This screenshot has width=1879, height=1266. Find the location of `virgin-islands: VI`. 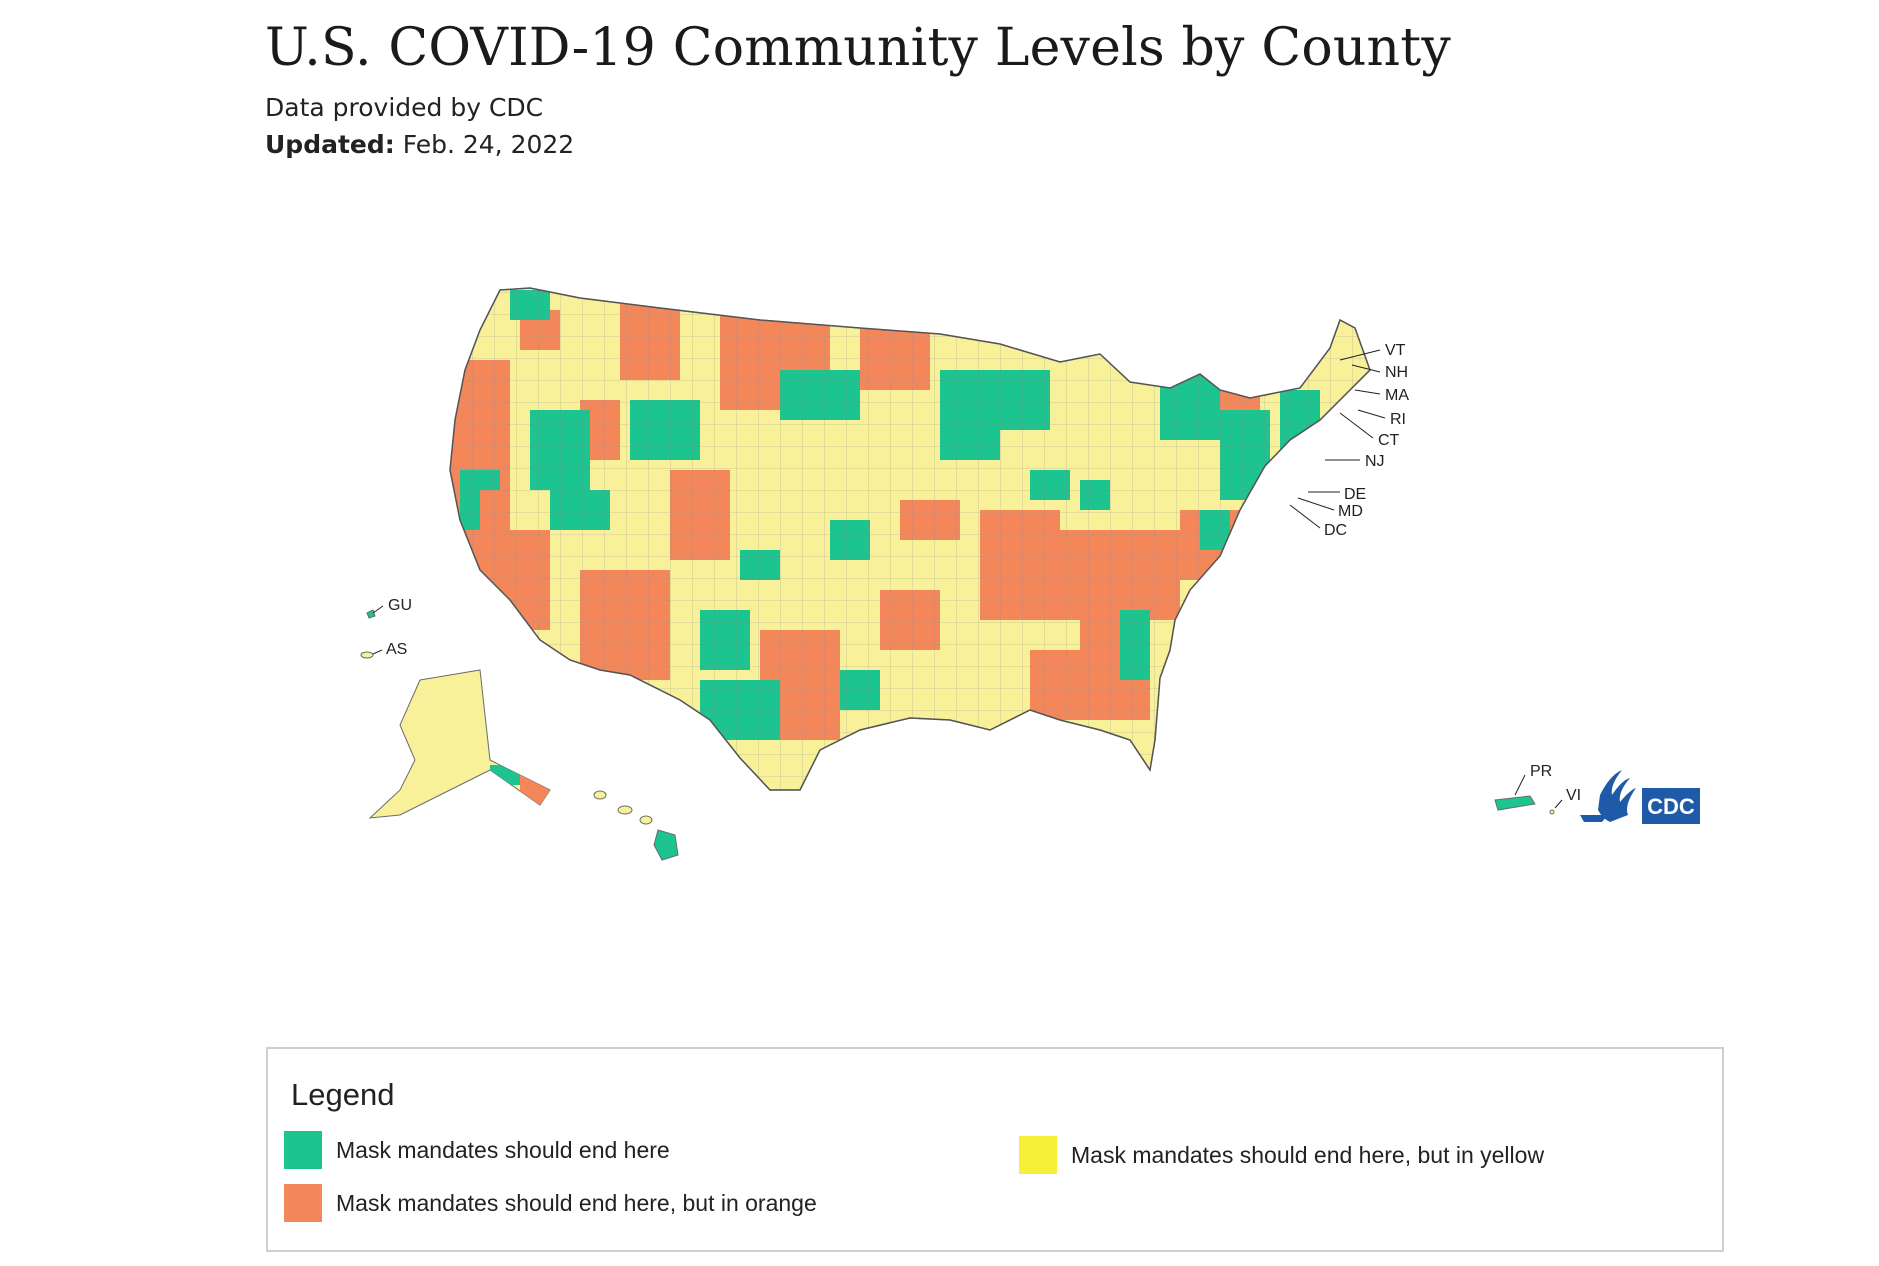

virgin-islands: VI is located at coordinates (1565, 801).